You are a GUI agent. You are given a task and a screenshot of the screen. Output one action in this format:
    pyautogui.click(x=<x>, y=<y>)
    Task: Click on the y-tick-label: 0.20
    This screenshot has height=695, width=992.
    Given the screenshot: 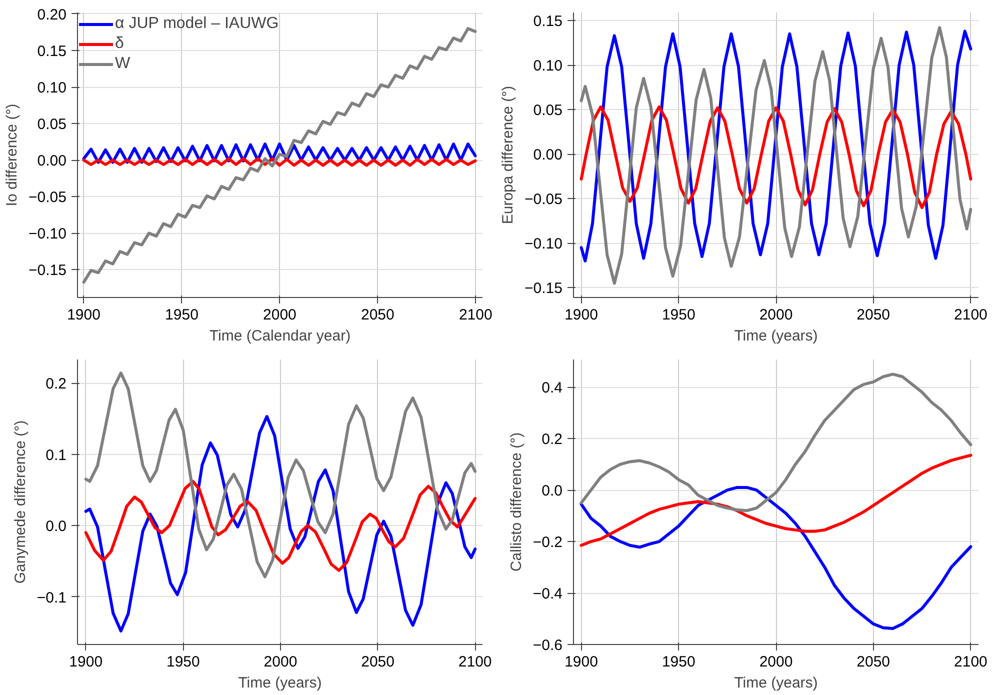 What is the action you would take?
    pyautogui.click(x=52, y=15)
    